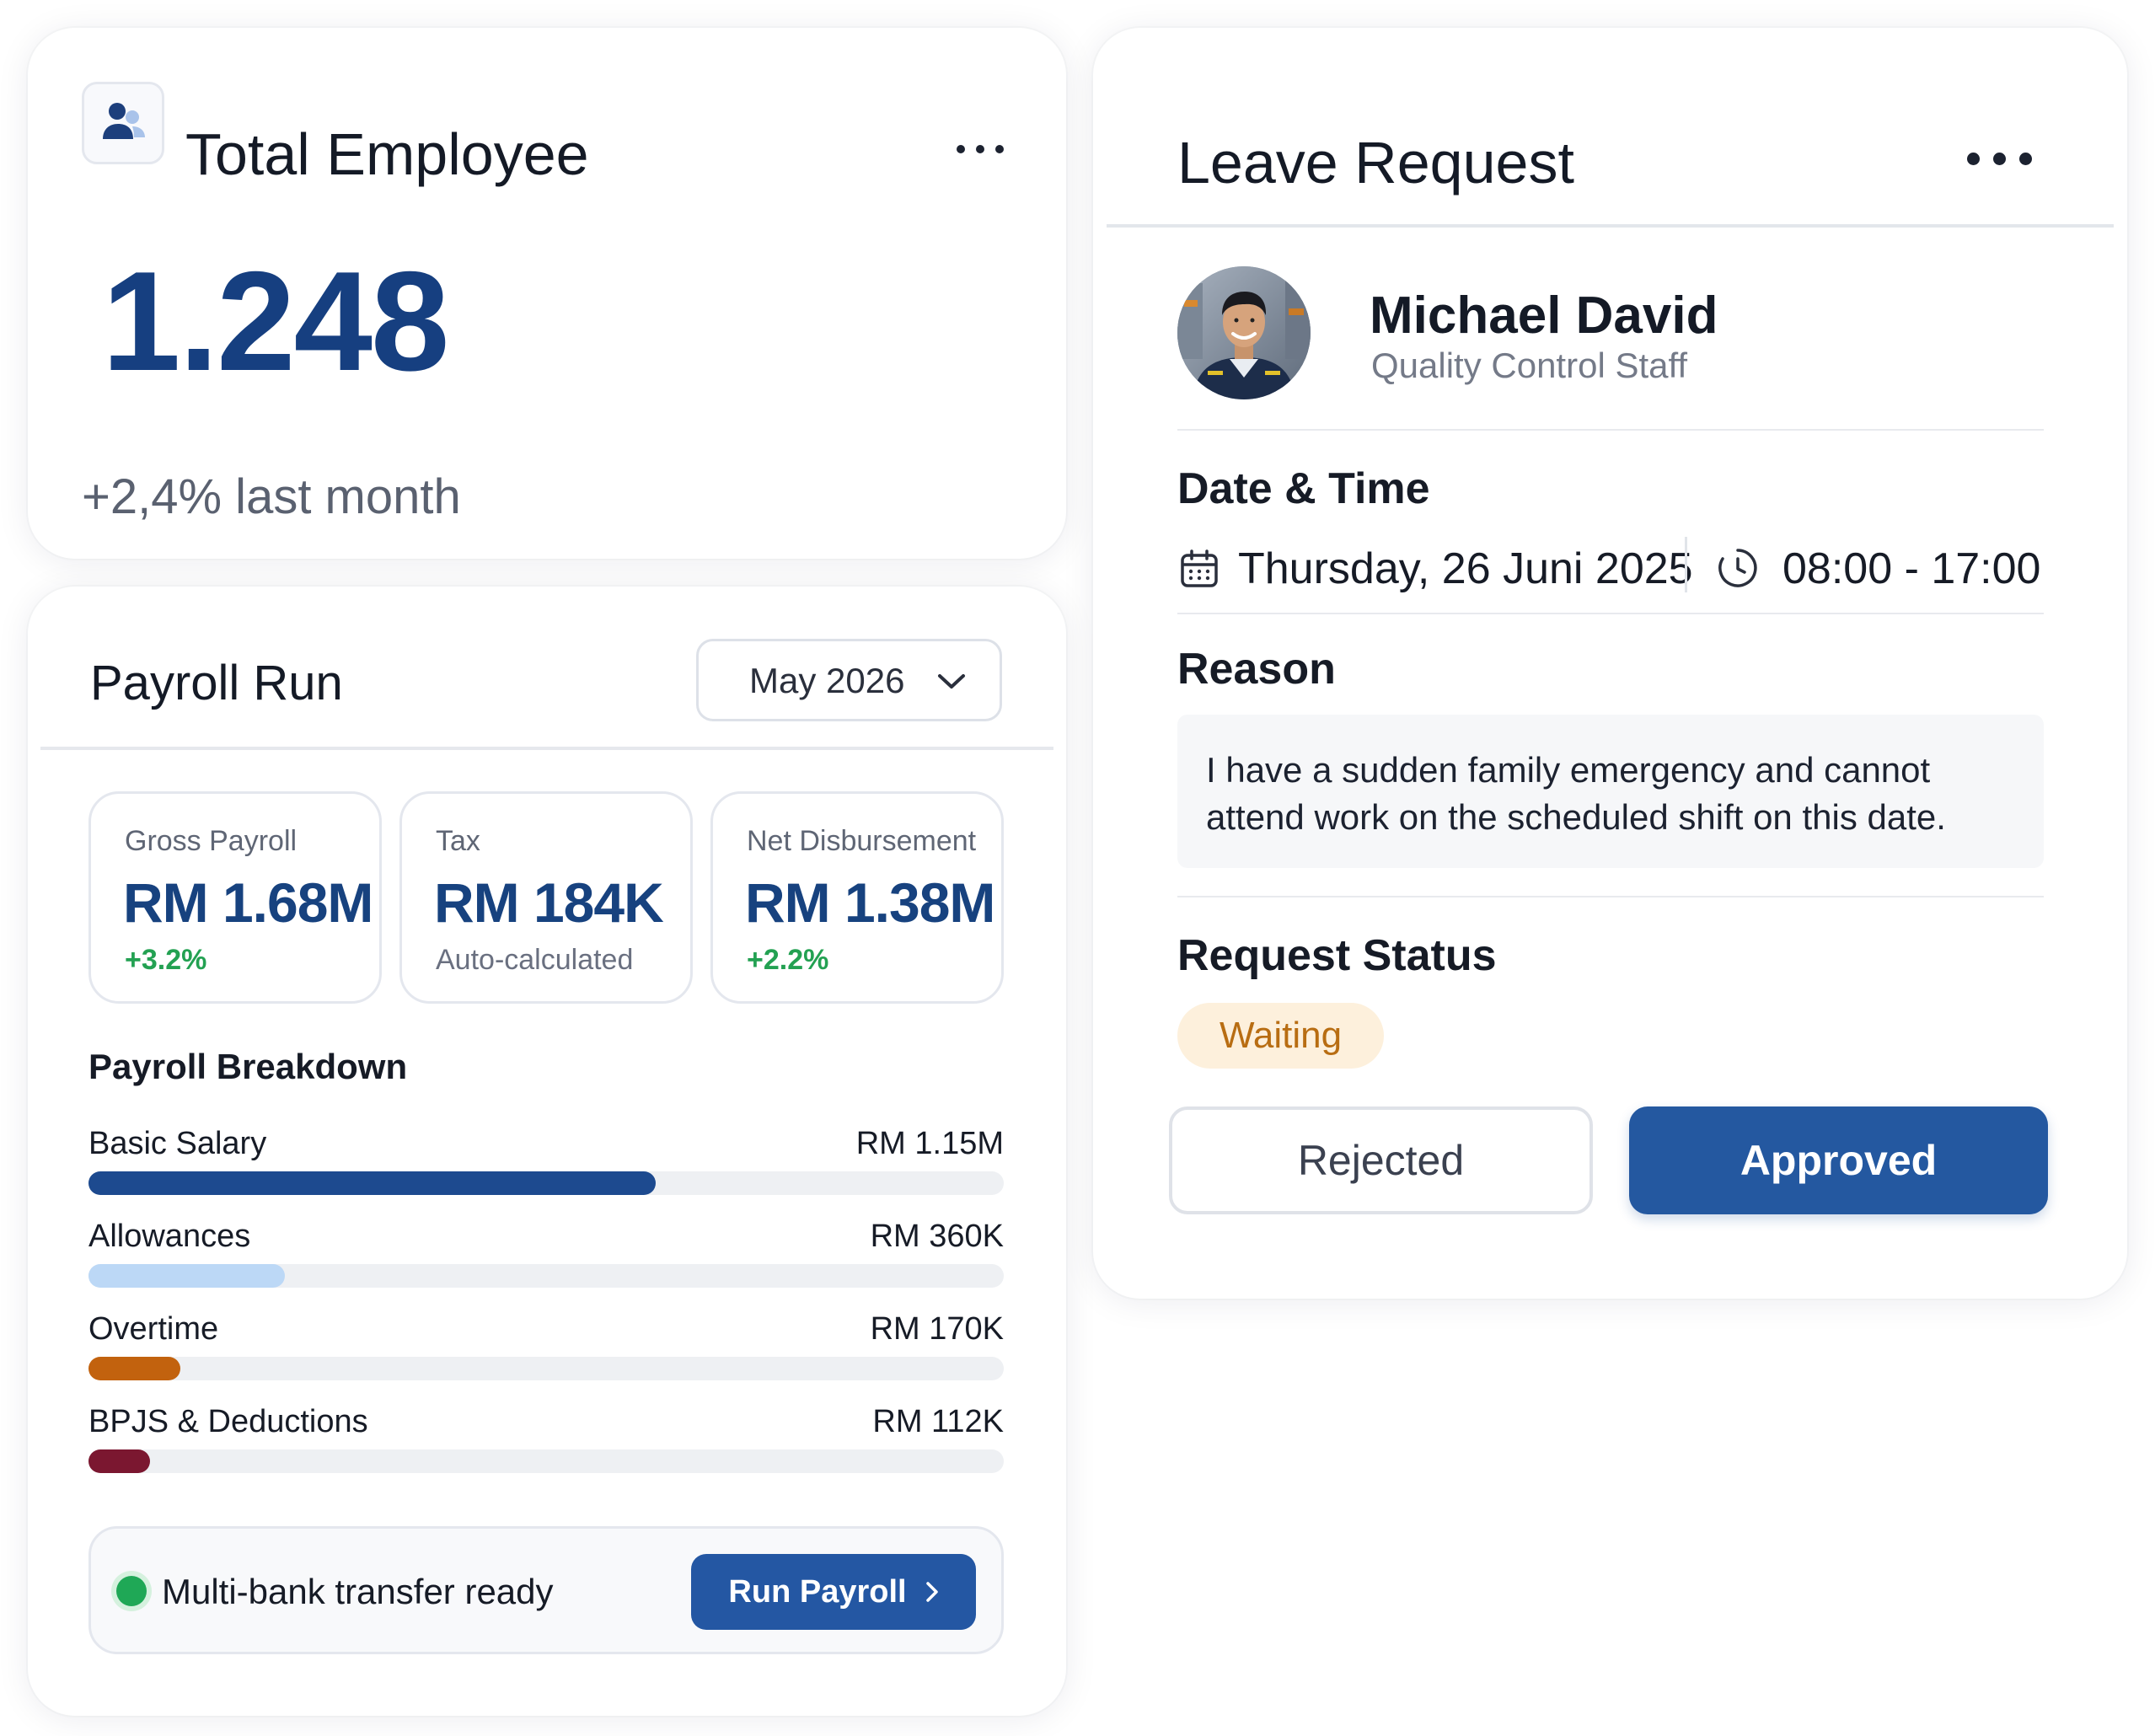 This screenshot has height=1736, width=2155. I want to click on calendar-icon, so click(1199, 568).